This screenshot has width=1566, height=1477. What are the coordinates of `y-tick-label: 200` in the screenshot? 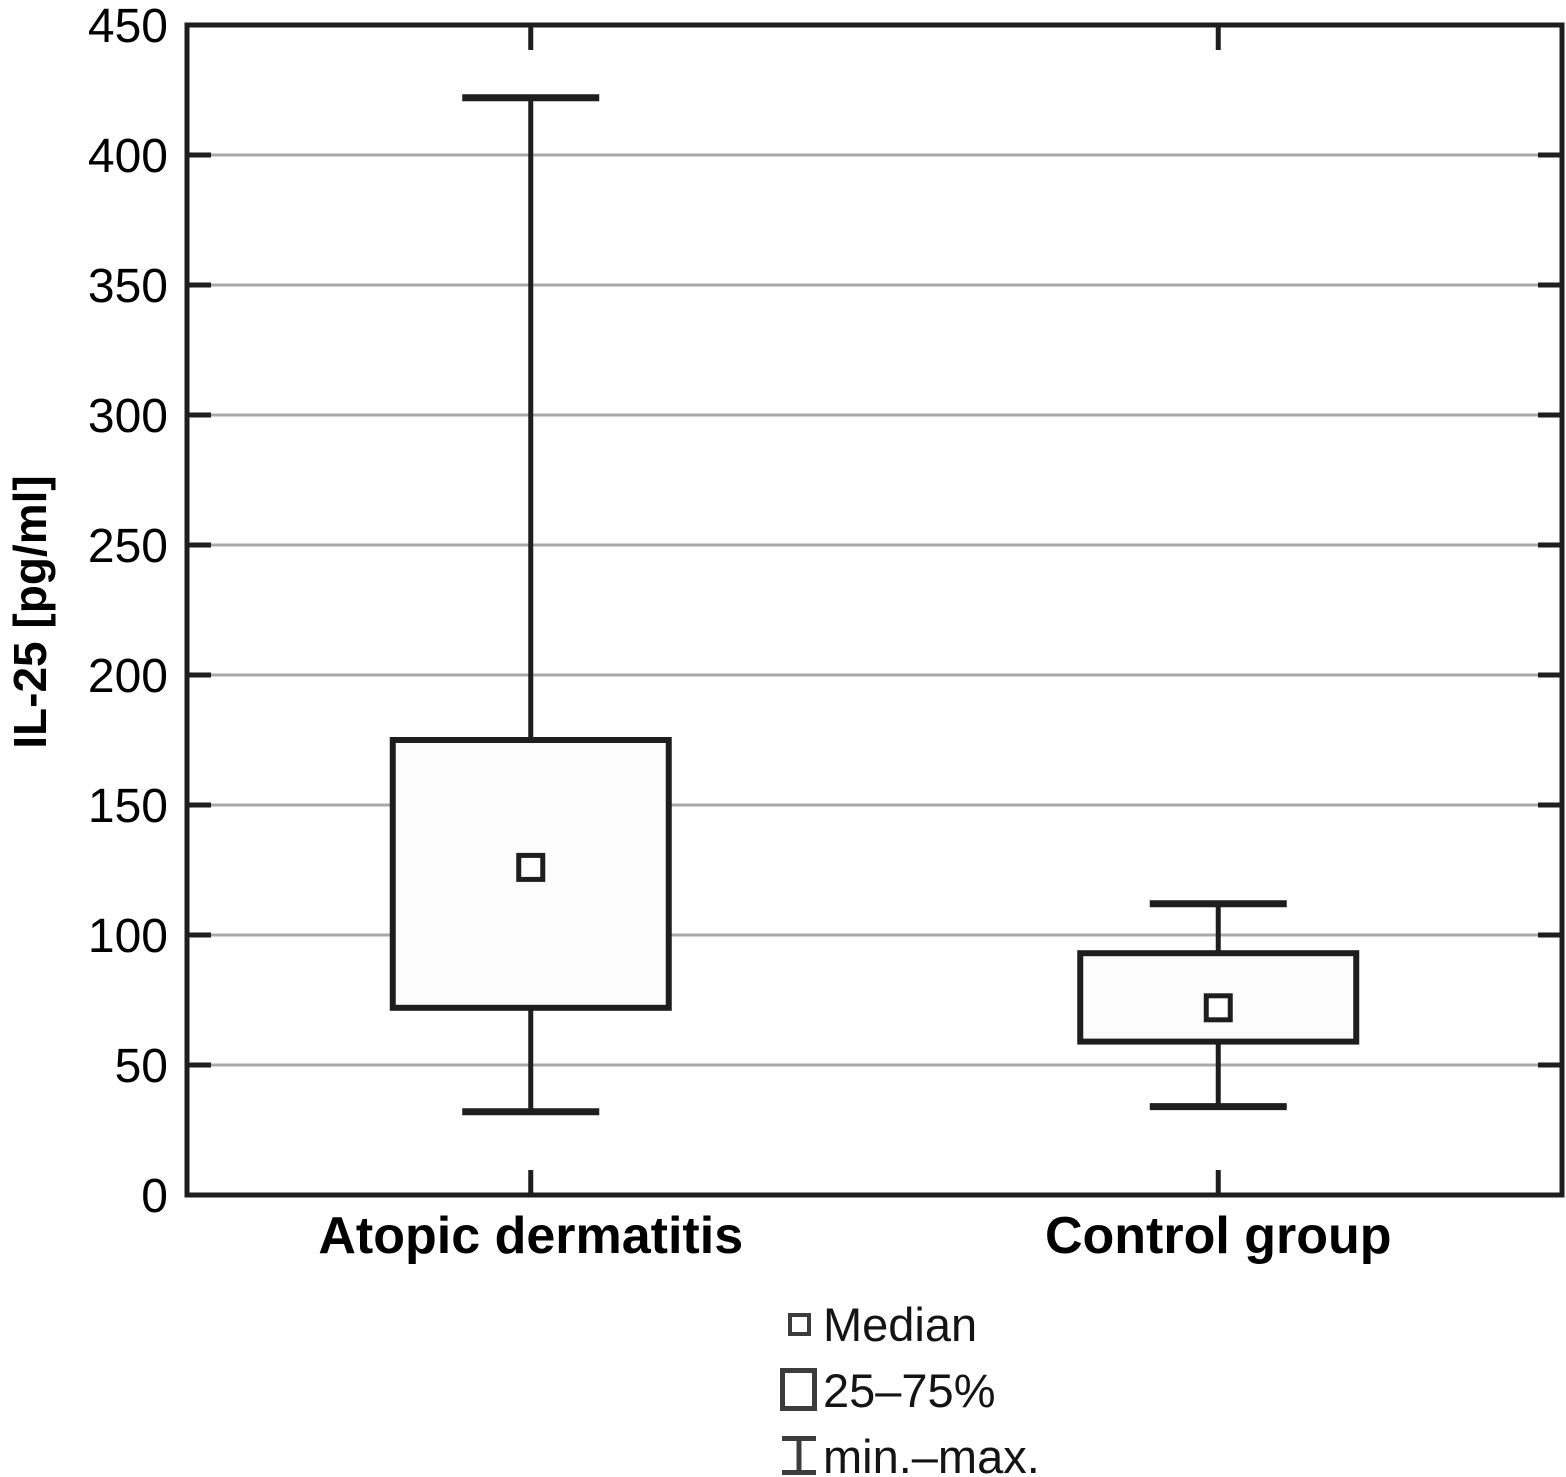 It's located at (128, 676).